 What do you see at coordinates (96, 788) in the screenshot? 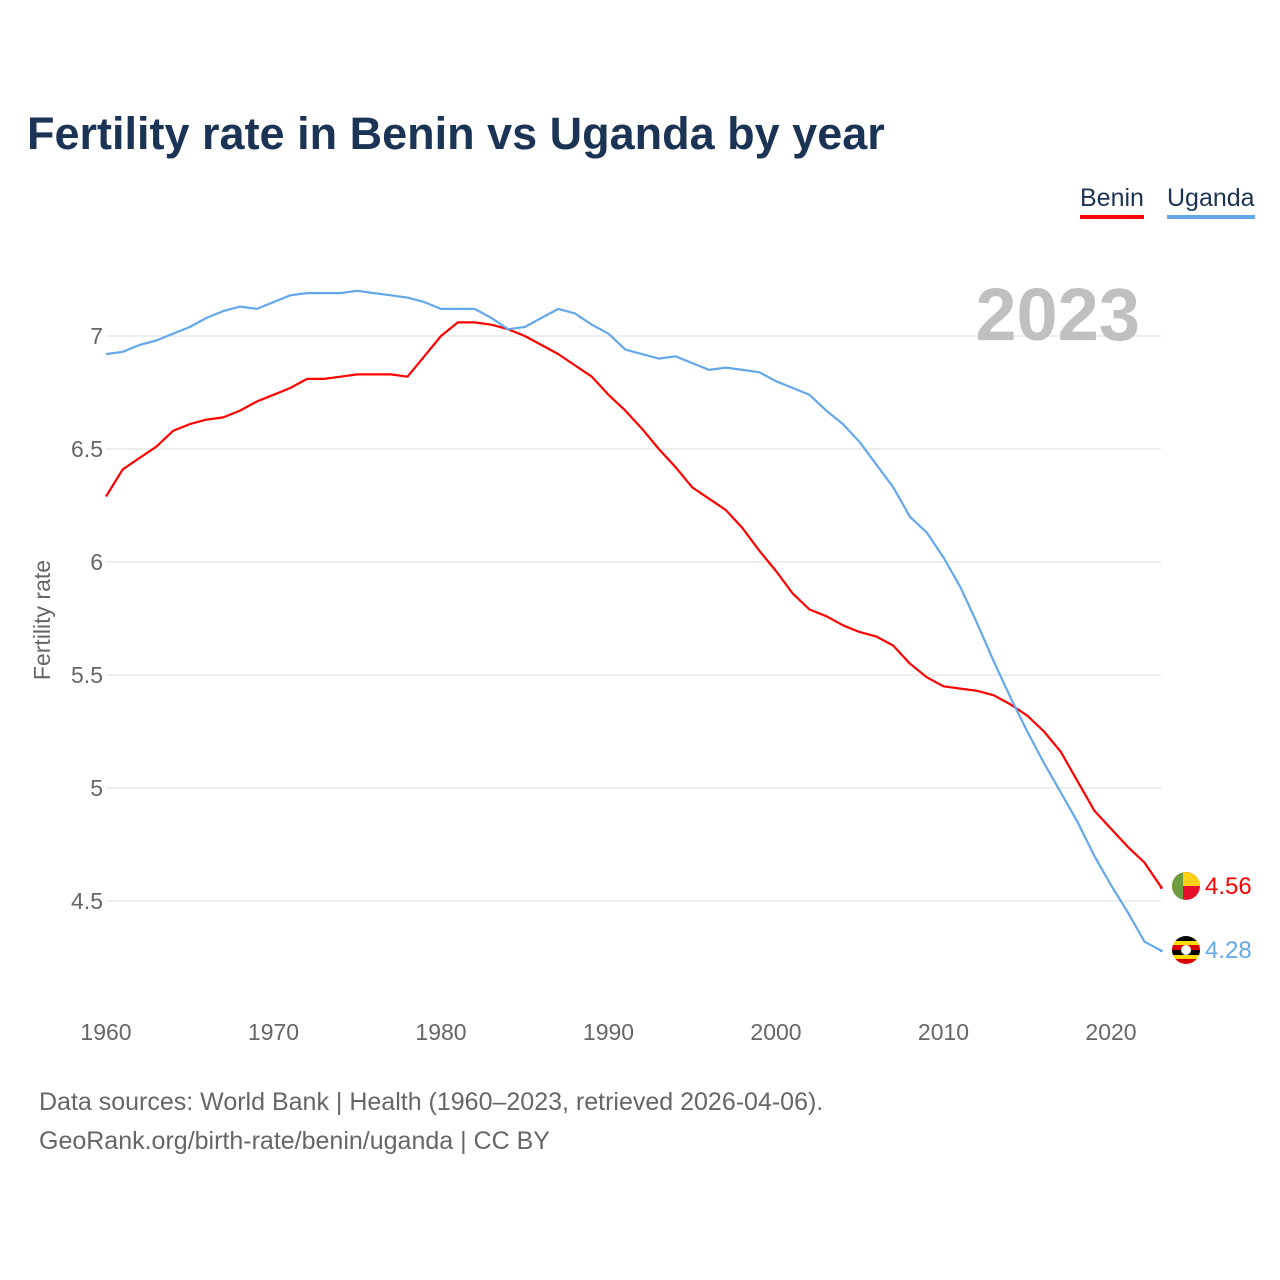
I see `y-tick-label: 5` at bounding box center [96, 788].